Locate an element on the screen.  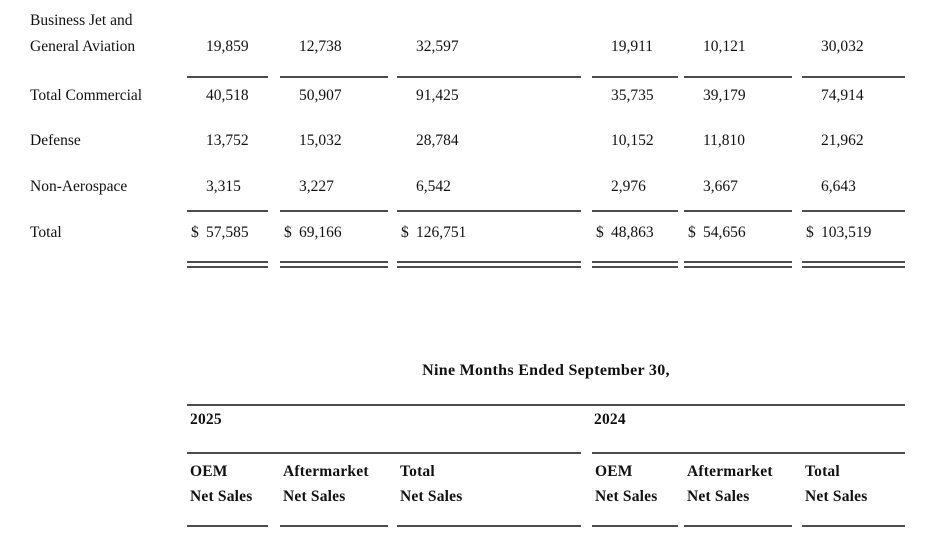
value-cell: $69,166 is located at coordinates (334, 233).